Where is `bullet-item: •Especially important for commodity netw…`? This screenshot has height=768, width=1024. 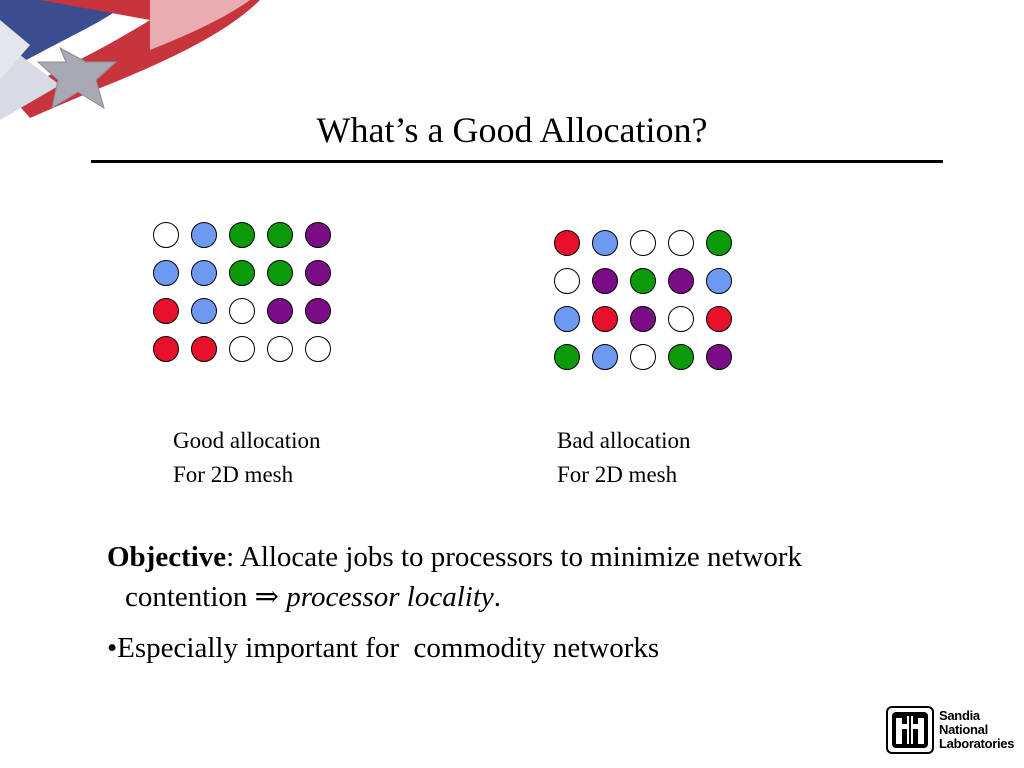 bullet-item: •Especially important for commodity netw… is located at coordinates (383, 648).